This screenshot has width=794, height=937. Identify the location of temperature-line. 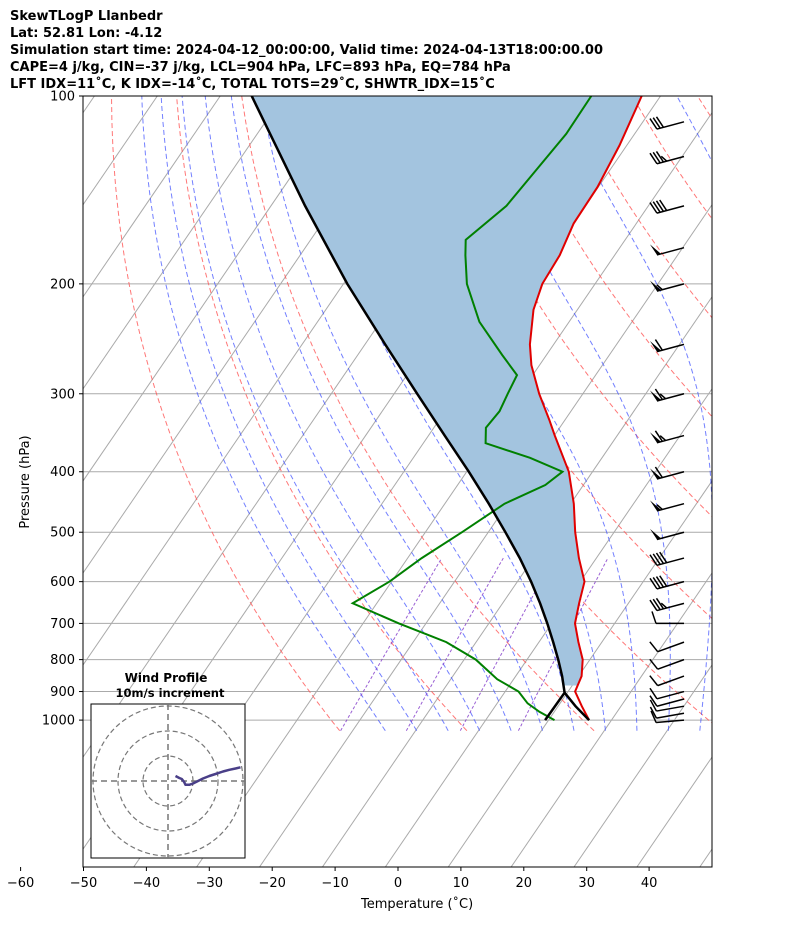
(585, 408).